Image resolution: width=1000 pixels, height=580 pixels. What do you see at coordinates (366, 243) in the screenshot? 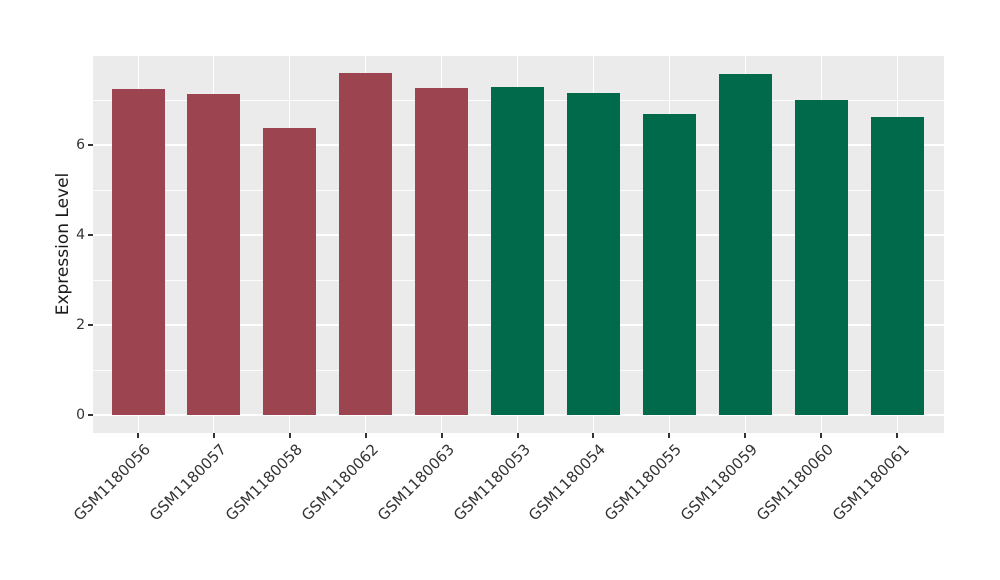
I see `bar-gsm1180062` at bounding box center [366, 243].